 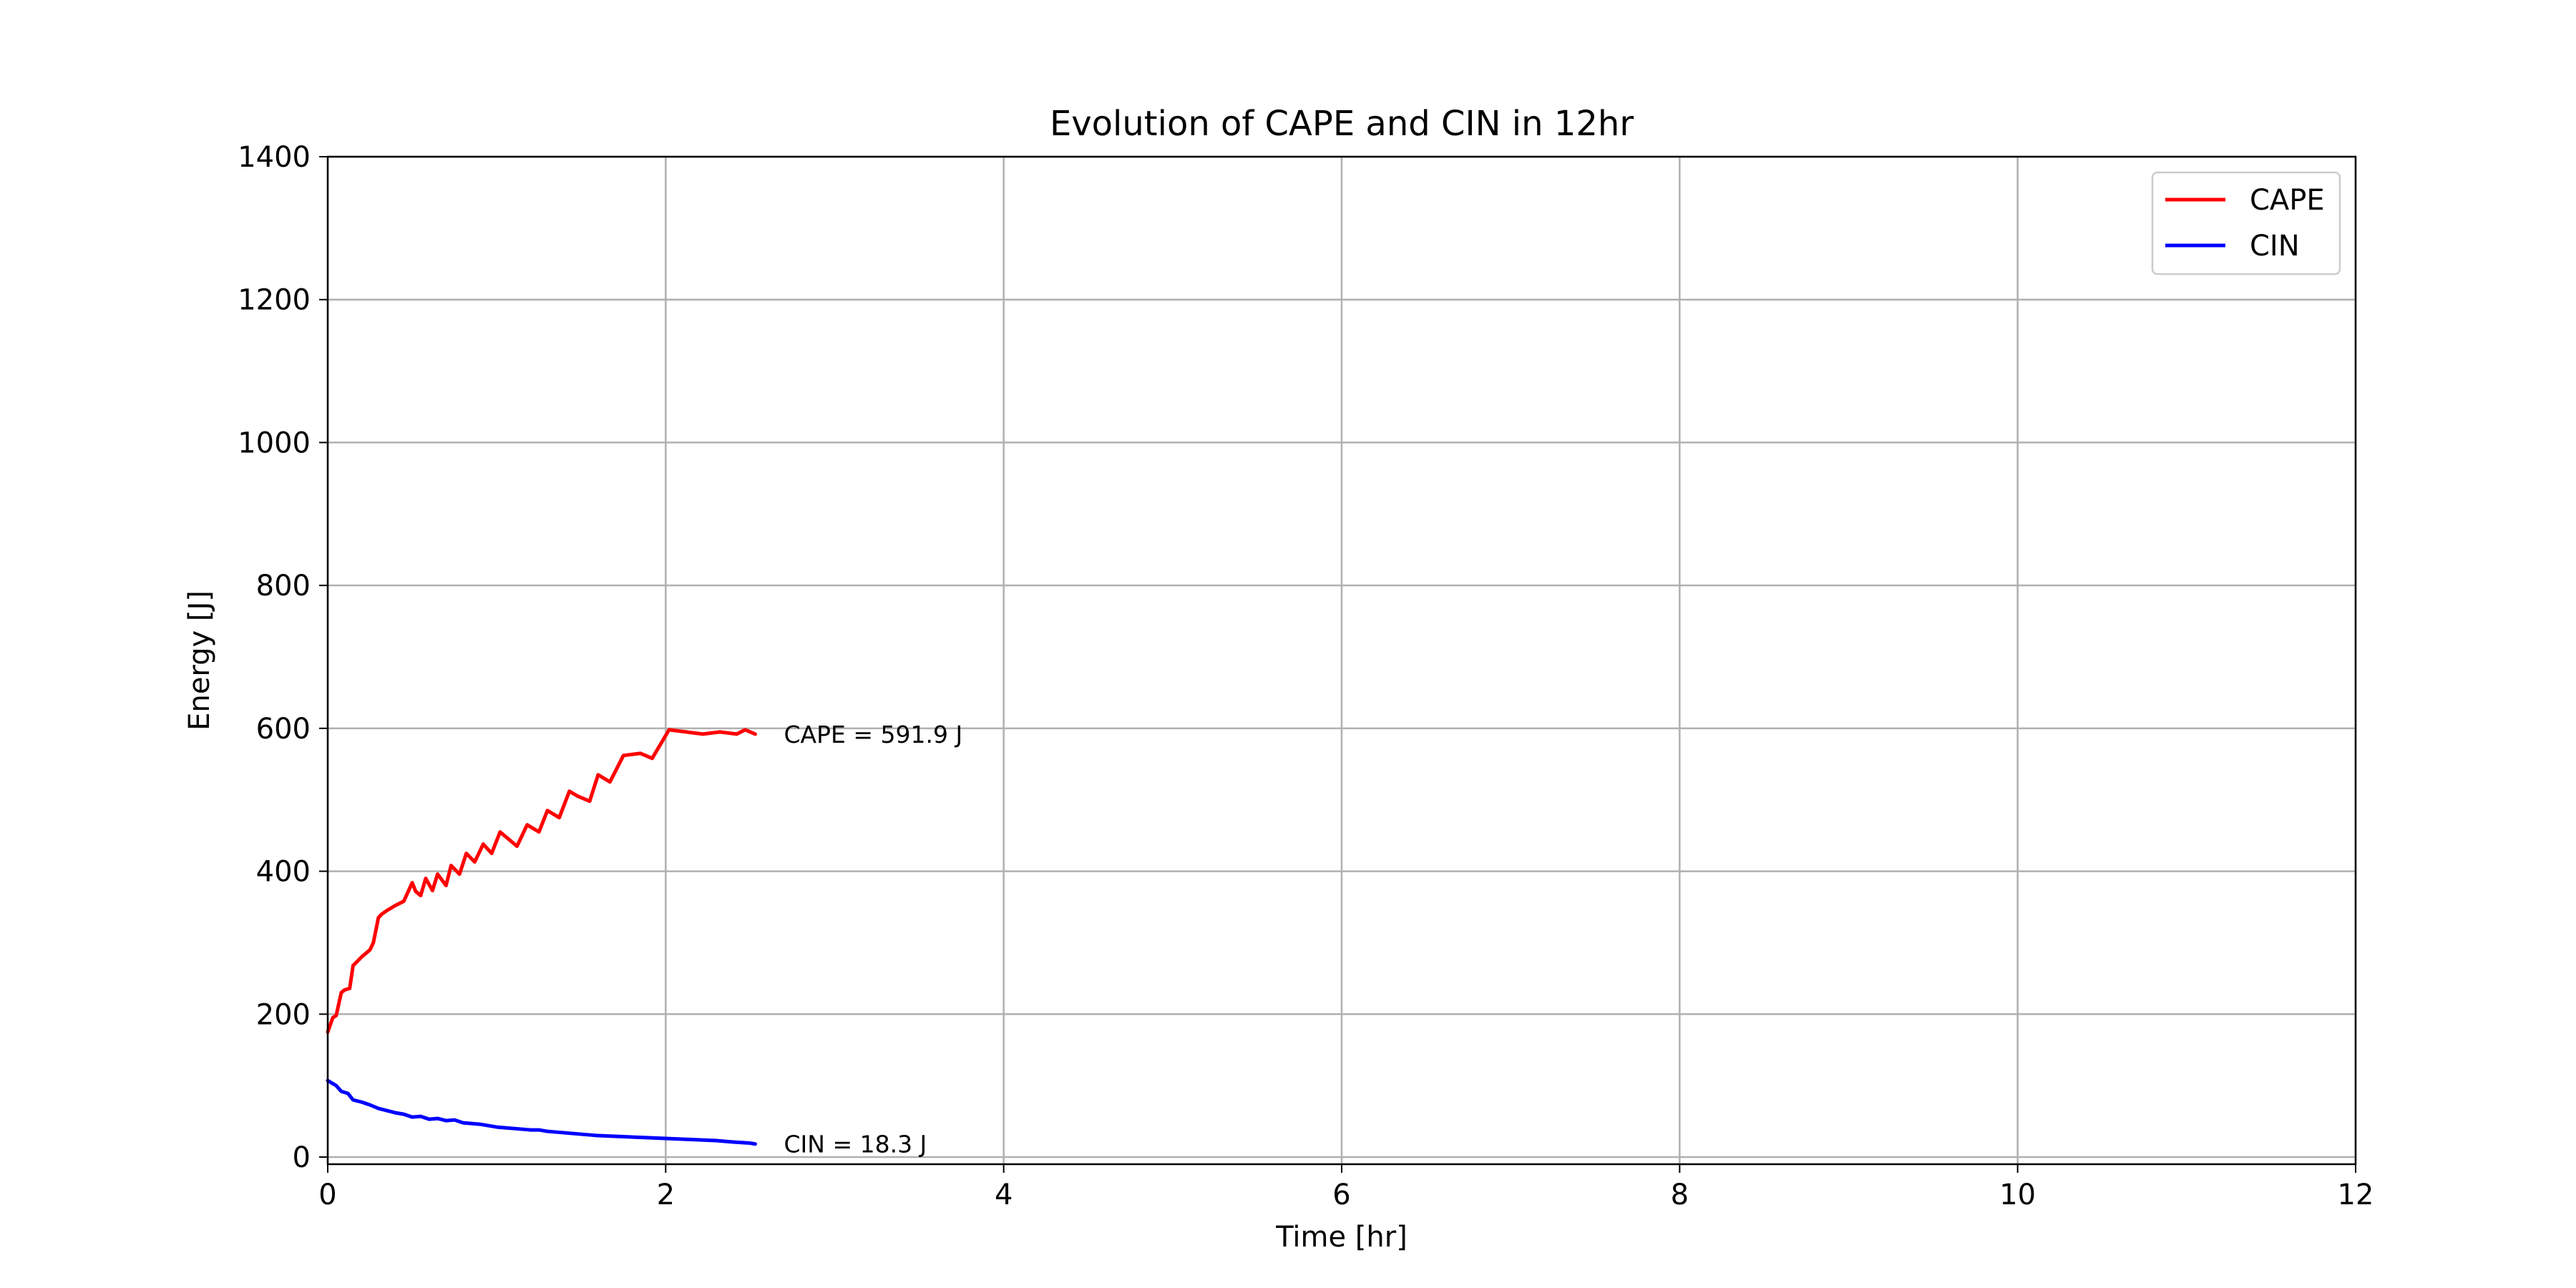 I want to click on x-tick-label: 4, so click(x=1004, y=1195).